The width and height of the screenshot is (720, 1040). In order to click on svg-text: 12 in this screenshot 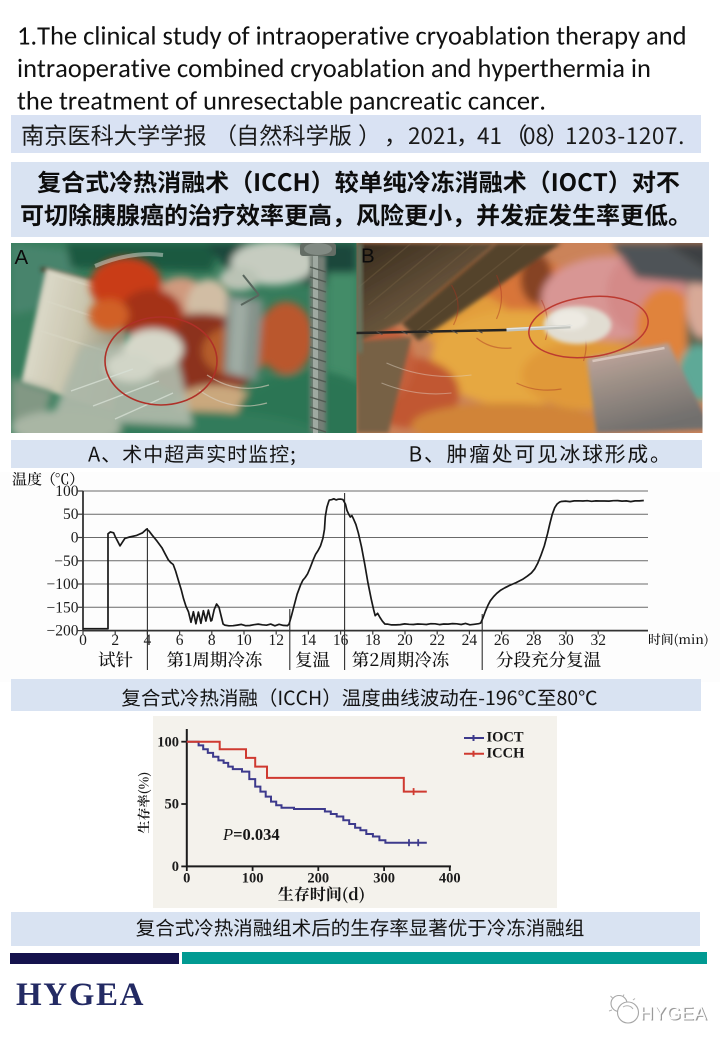, I will do `click(276, 640)`.